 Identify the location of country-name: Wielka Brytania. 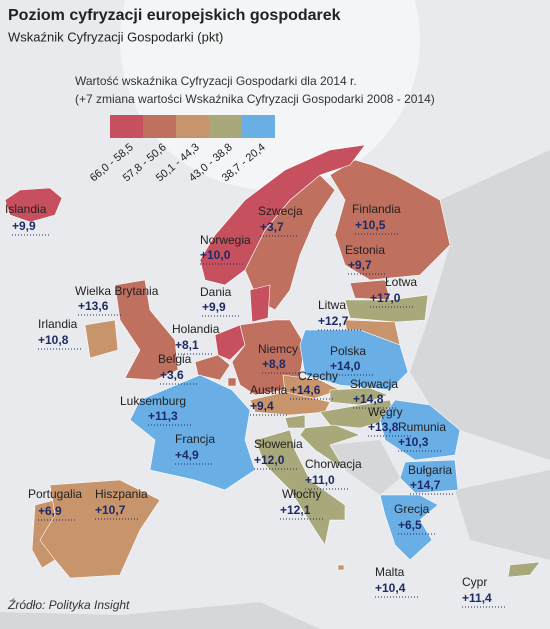
(117, 291).